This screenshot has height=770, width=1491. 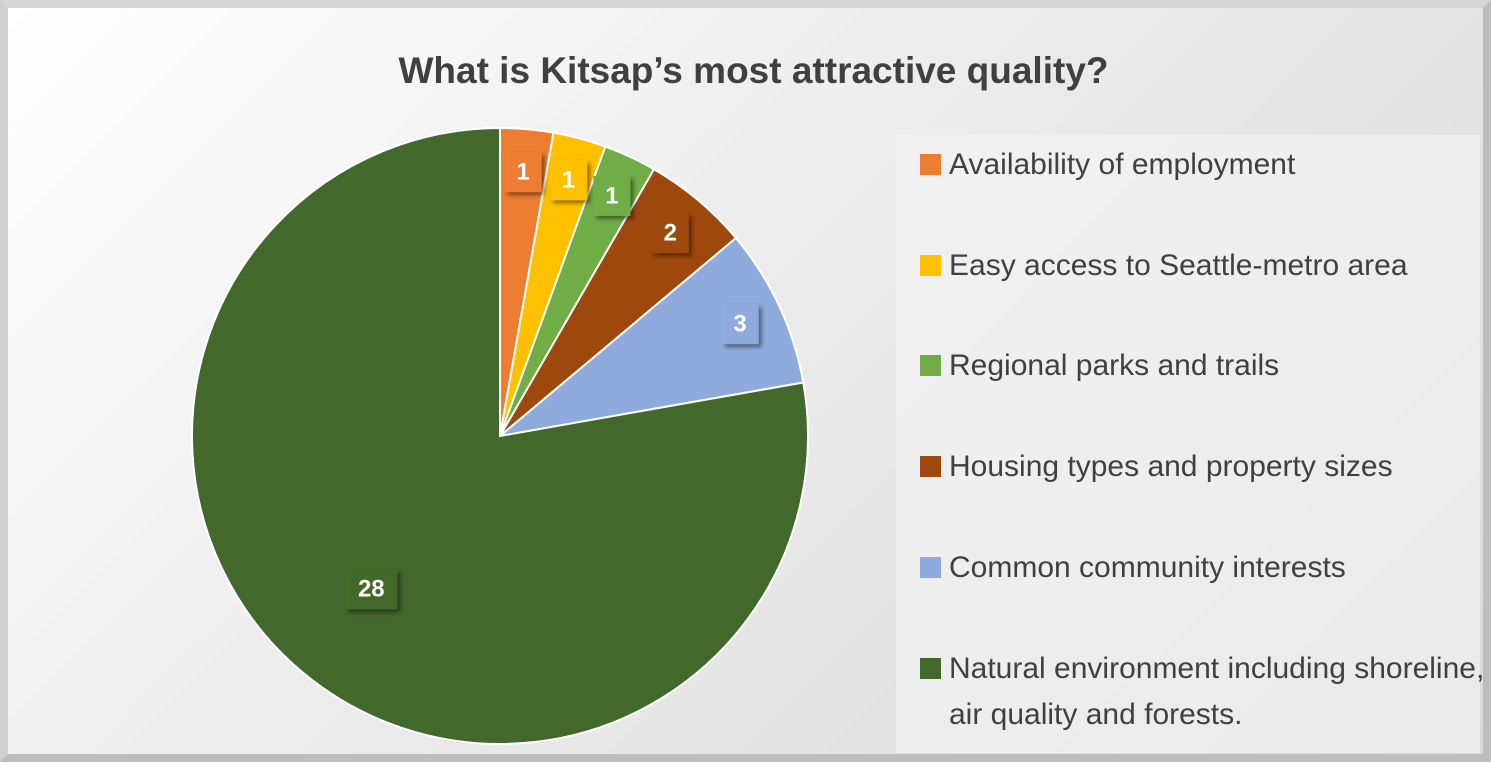 I want to click on legend-item: Easy access to Seattle-metro area, so click(x=1204, y=266).